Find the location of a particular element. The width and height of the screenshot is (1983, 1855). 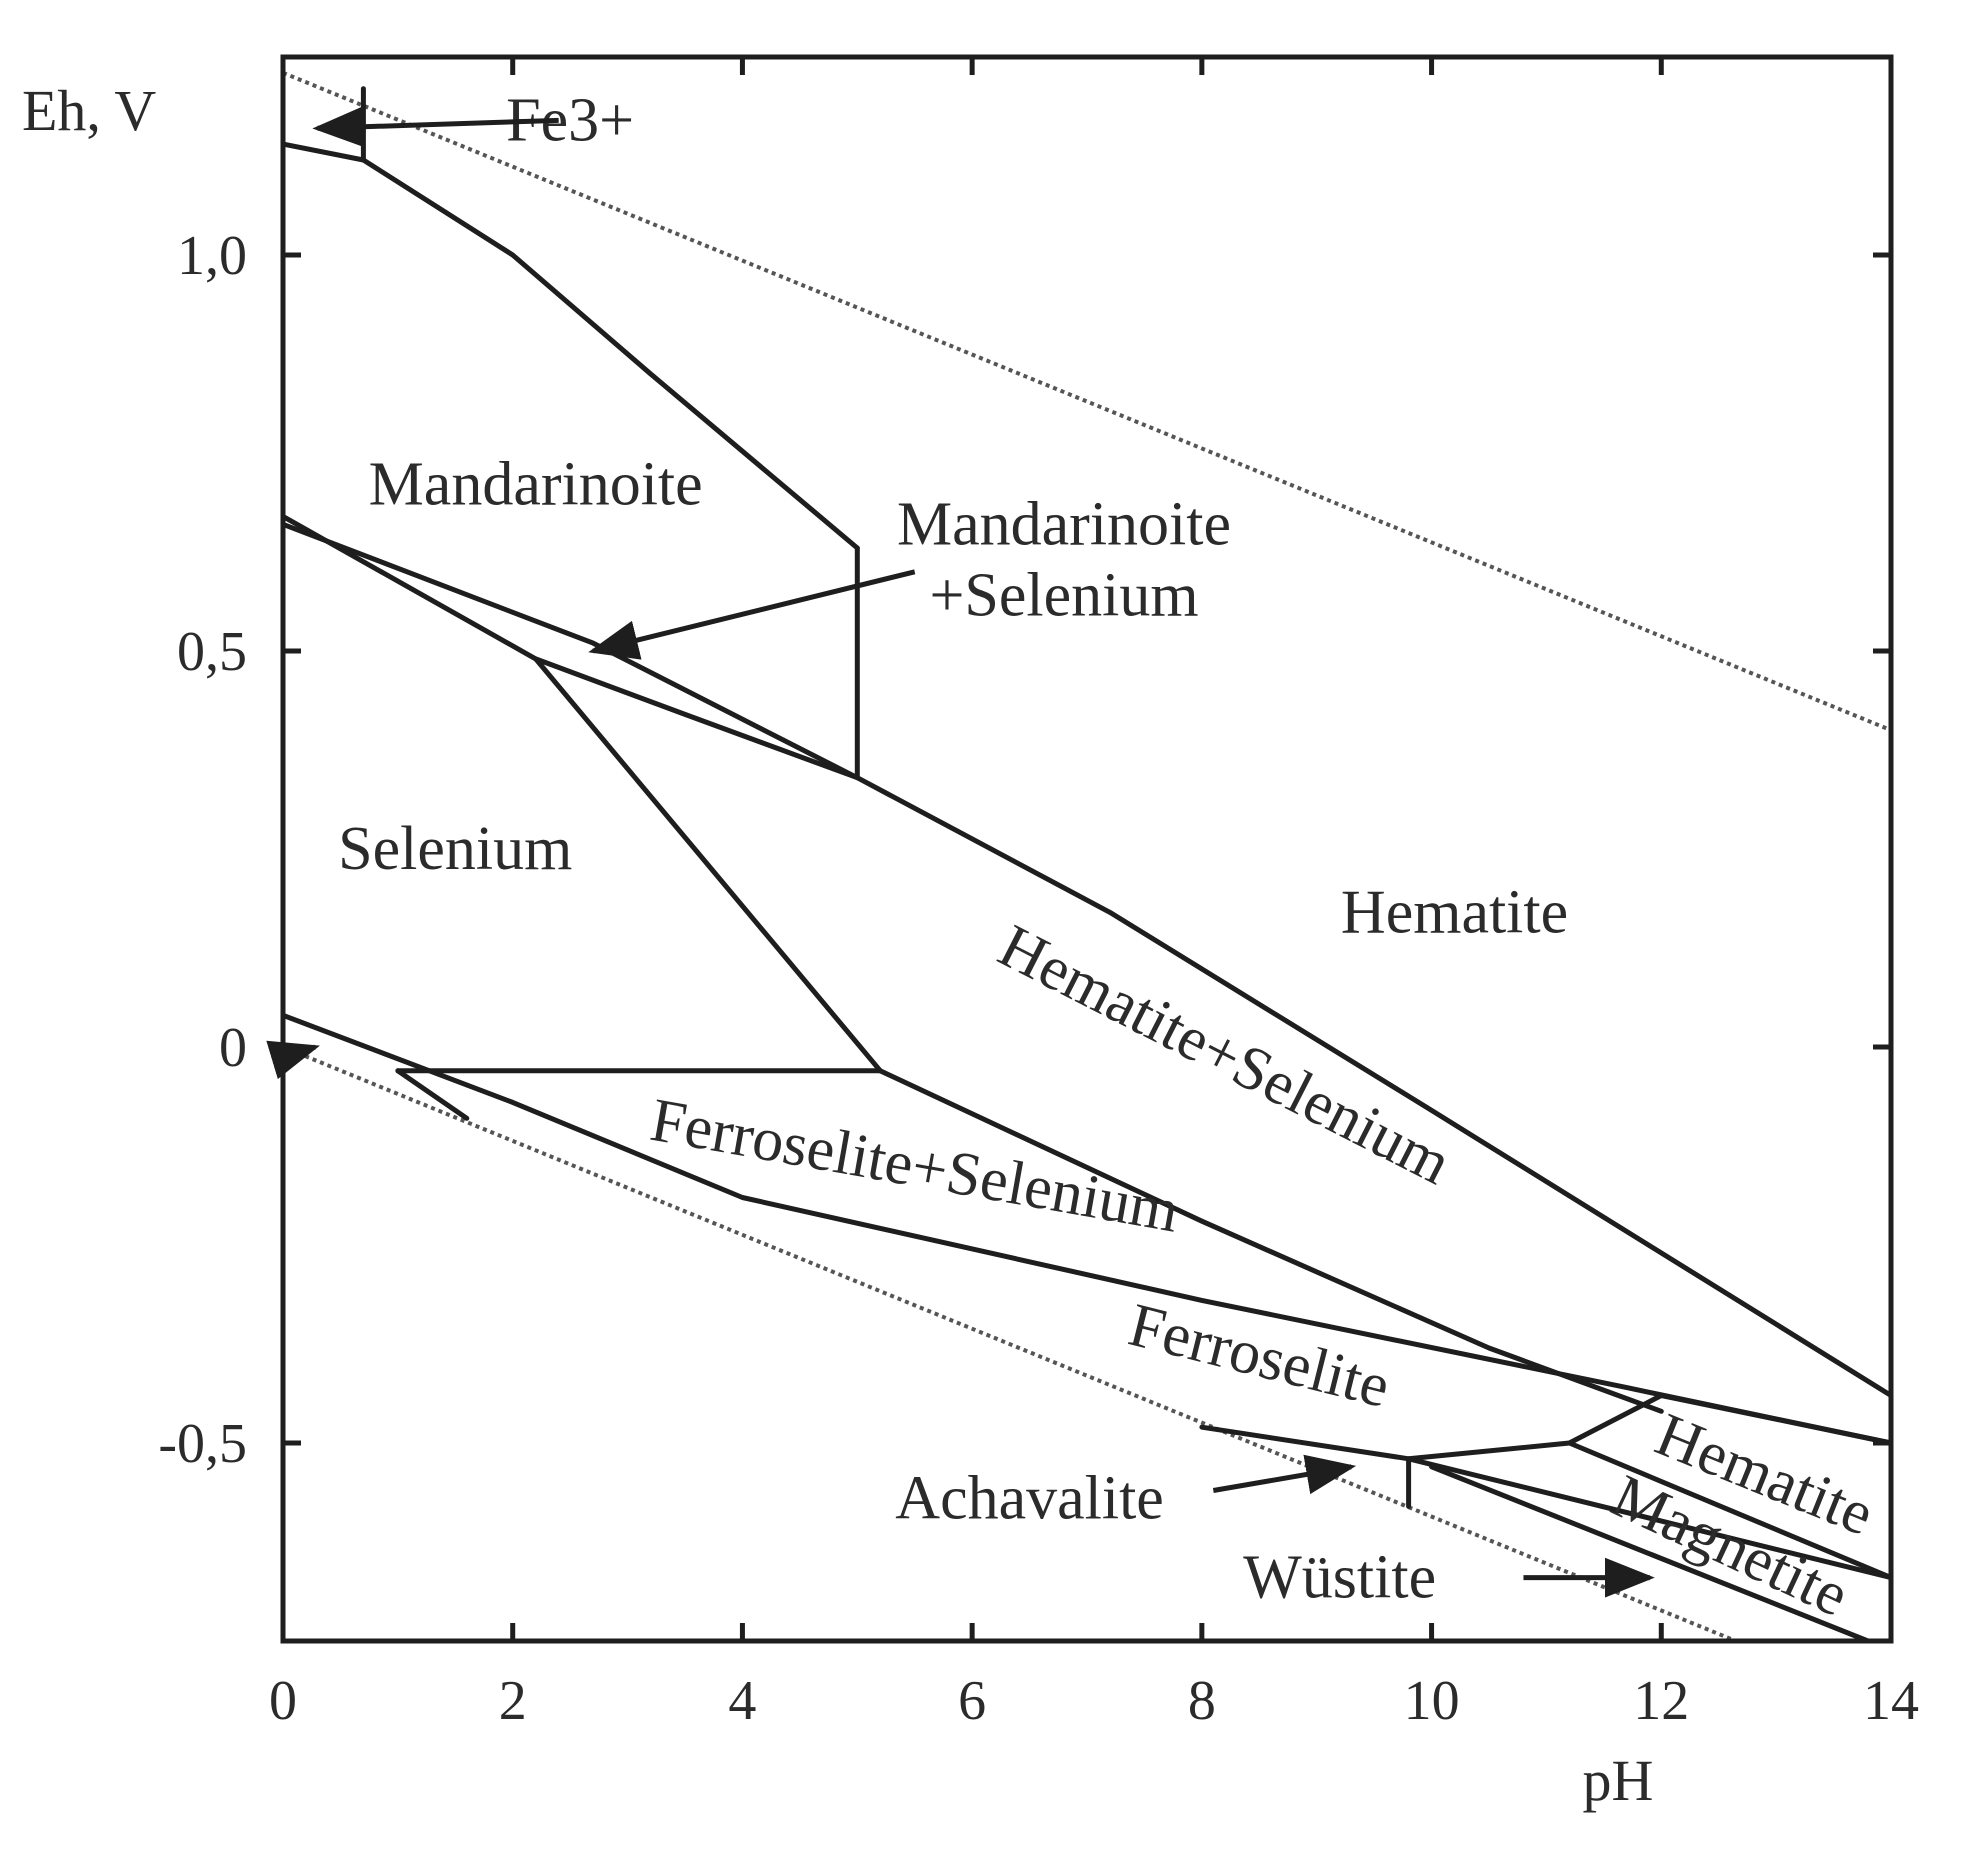

y-axis-label: Eh, V is located at coordinates (89, 110).